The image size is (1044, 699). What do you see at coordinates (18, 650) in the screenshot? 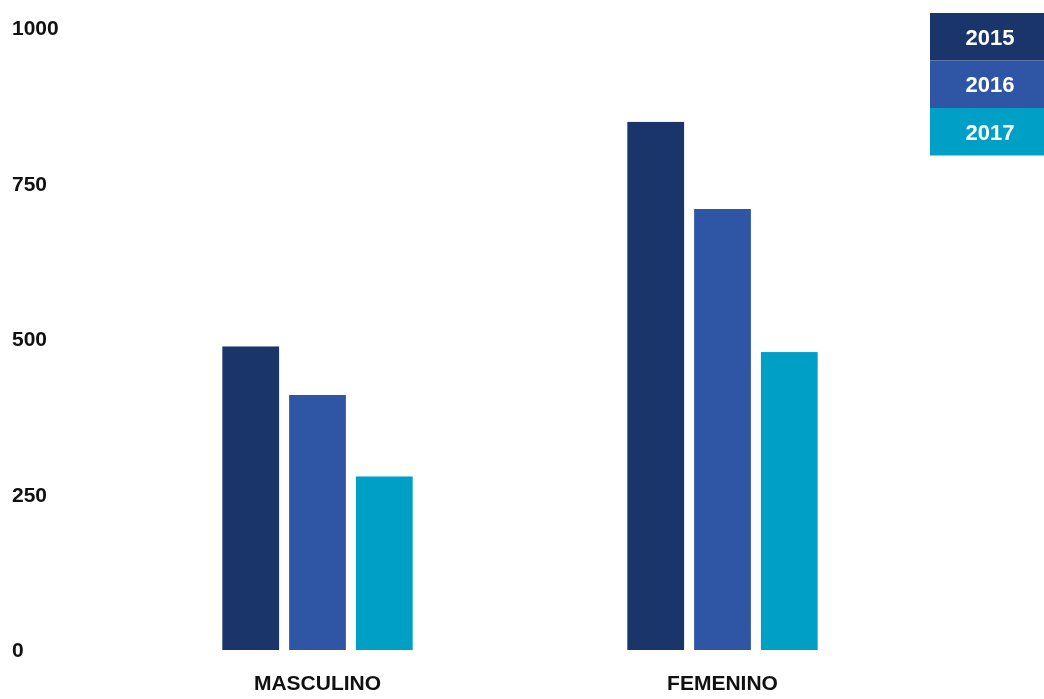
I see `y-tick-label: 0` at bounding box center [18, 650].